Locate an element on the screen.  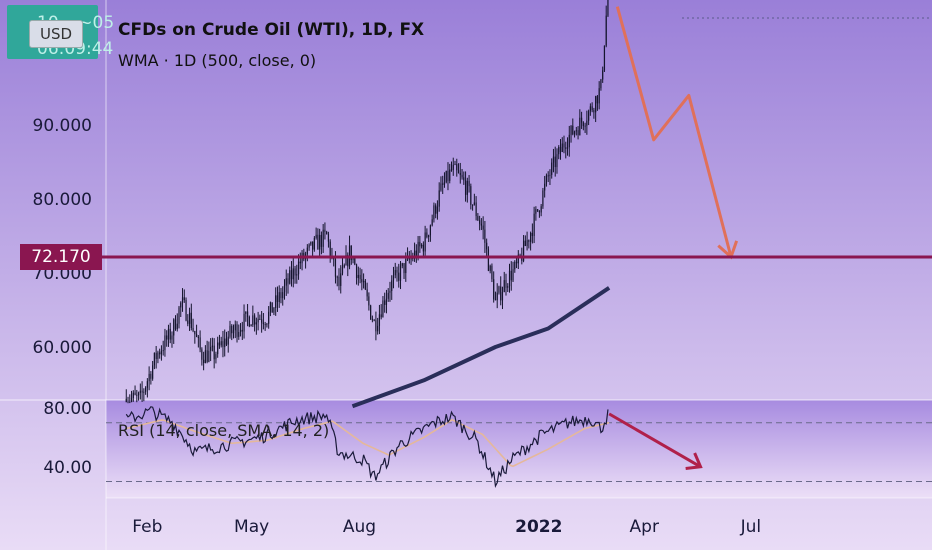
rsi-label: RSI (14, close, SMA, 14, 2) is located at coordinates (224, 430).